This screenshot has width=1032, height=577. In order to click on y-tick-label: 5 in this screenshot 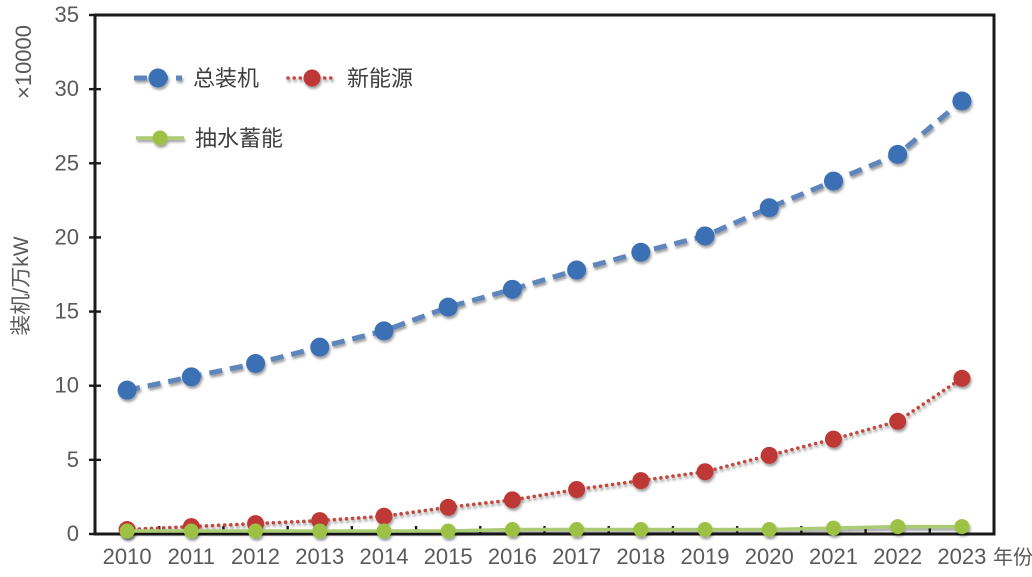, I will do `click(73, 459)`.